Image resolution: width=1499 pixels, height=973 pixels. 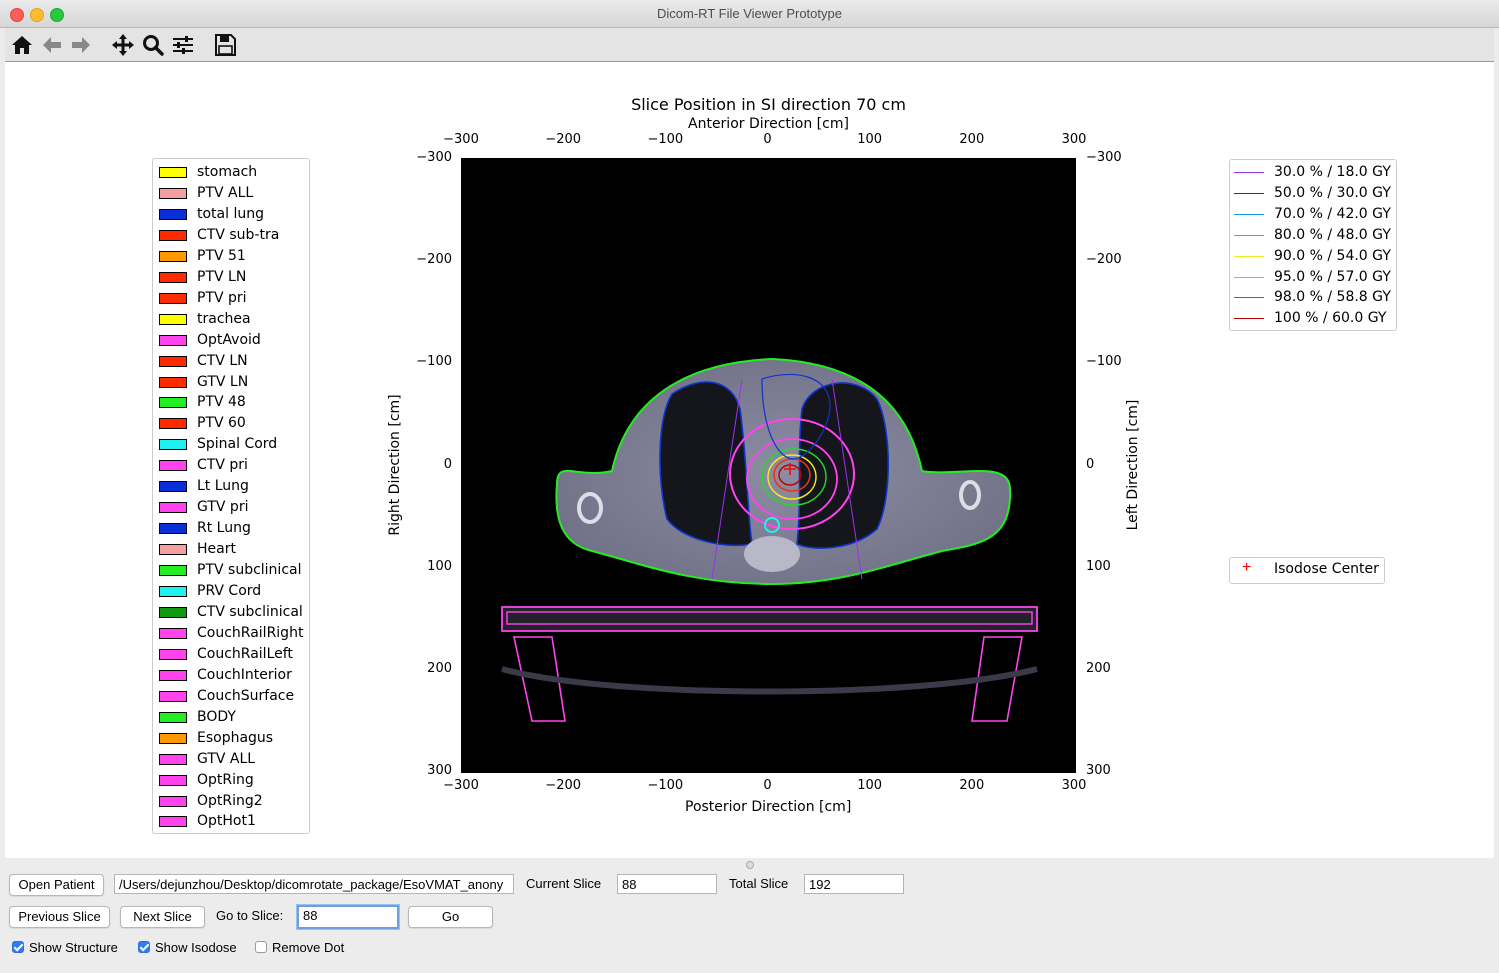 What do you see at coordinates (750, 865) in the screenshot?
I see `splitter-handle` at bounding box center [750, 865].